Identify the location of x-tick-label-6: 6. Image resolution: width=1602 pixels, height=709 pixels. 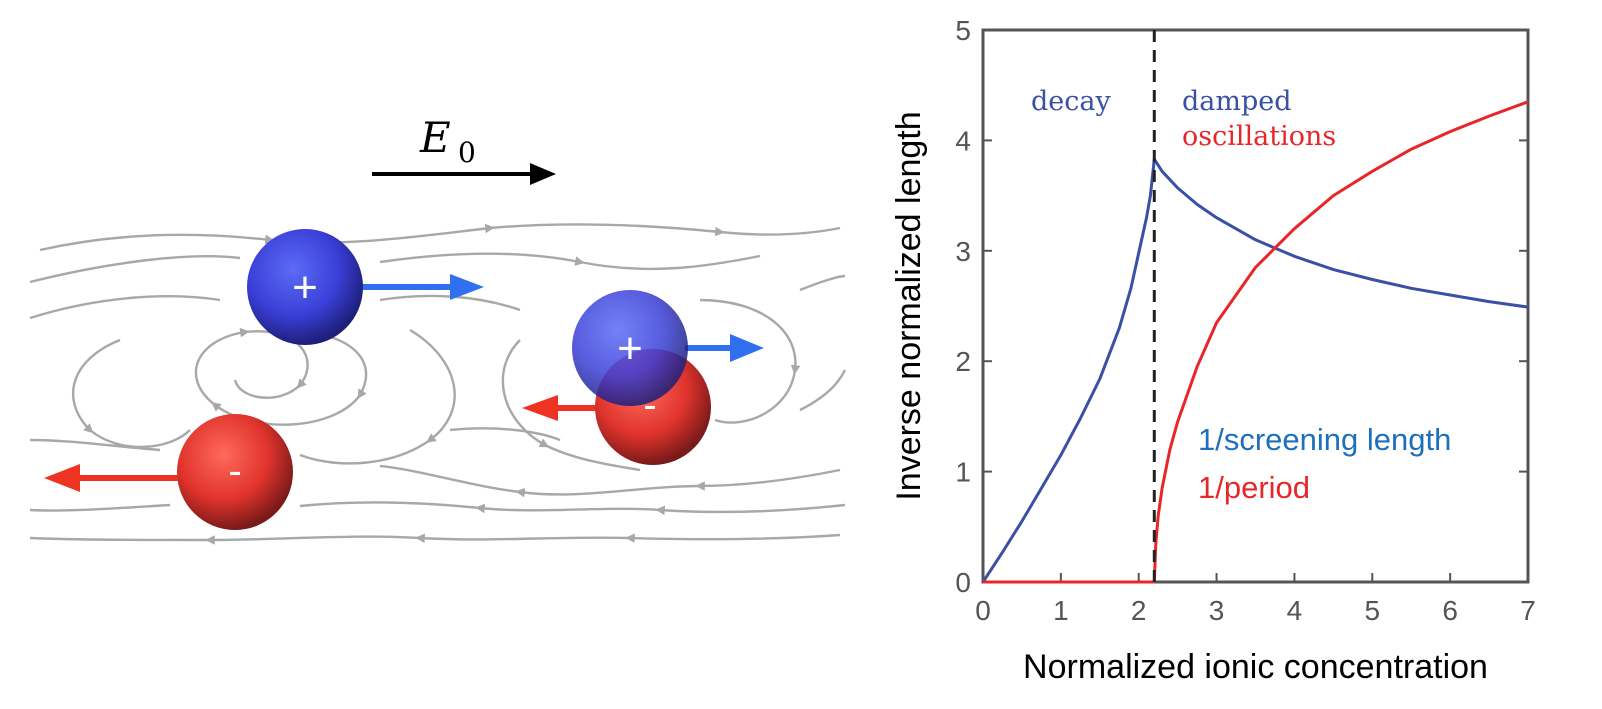
(1450, 610).